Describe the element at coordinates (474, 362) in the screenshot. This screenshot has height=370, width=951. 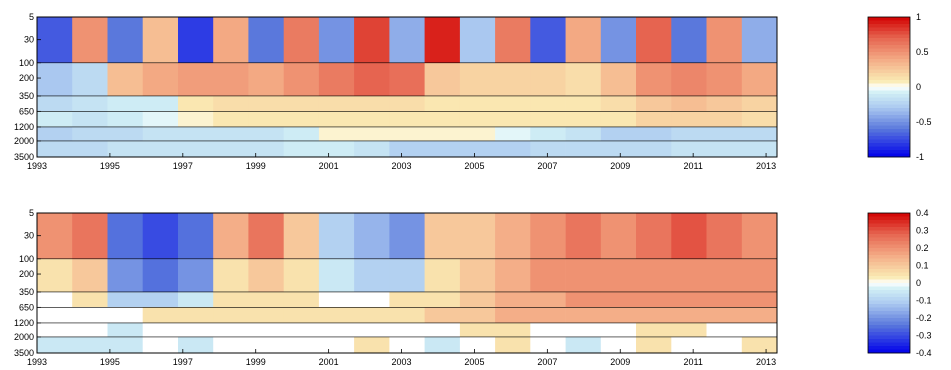
I see `x-tick-label: 2005` at that location.